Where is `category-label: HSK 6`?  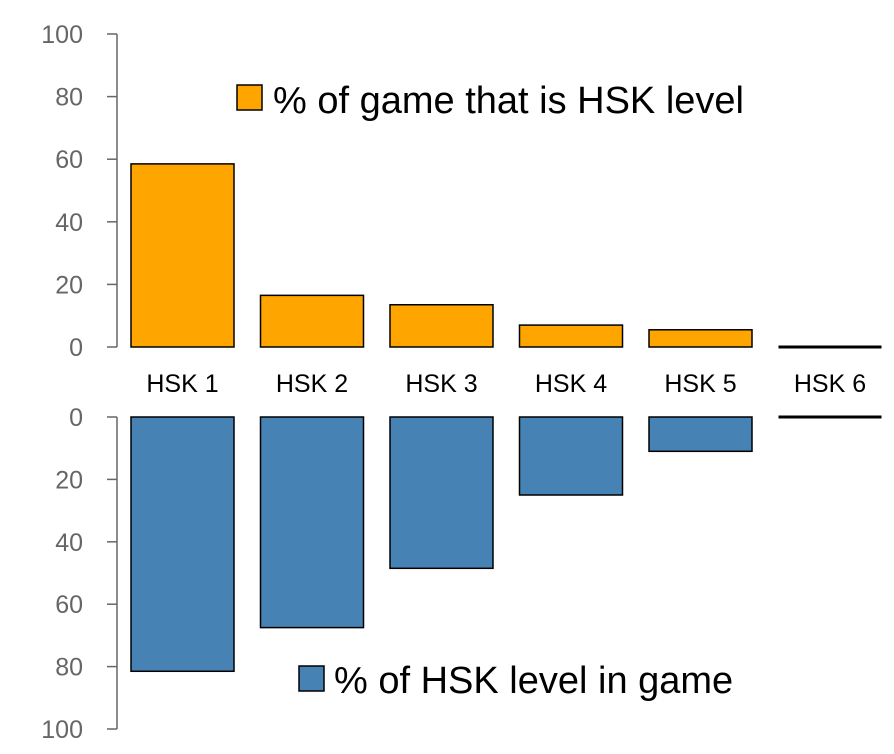
category-label: HSK 6 is located at coordinates (830, 384).